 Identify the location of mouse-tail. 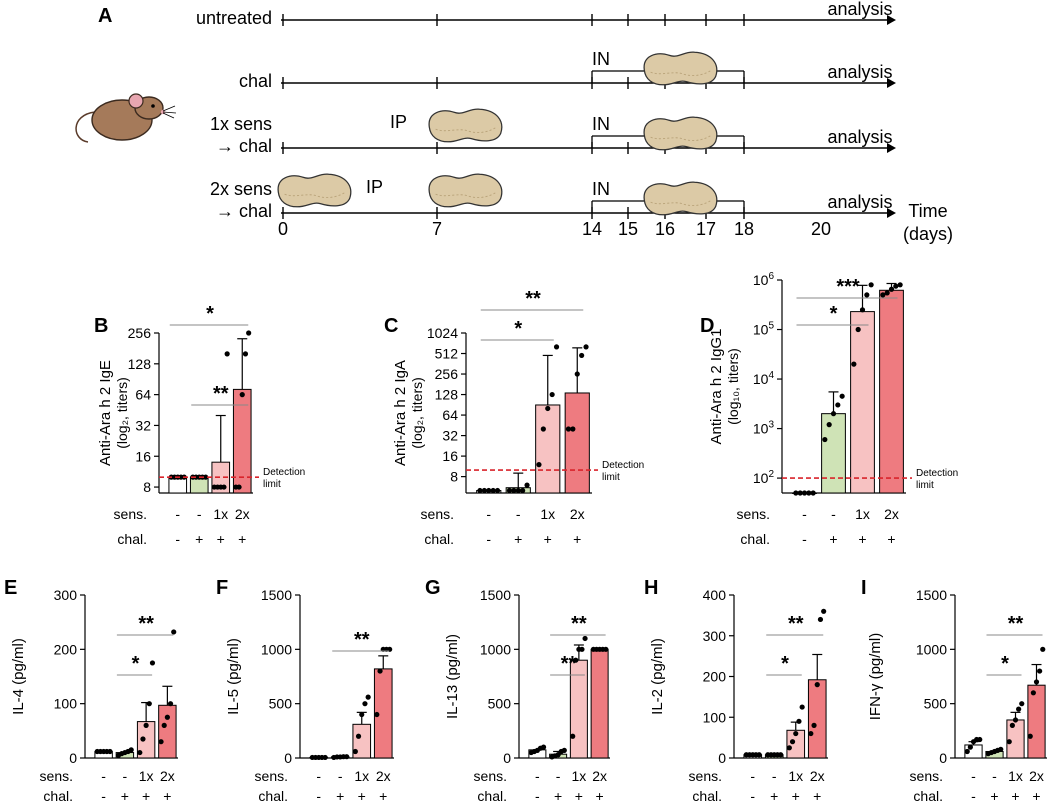
(85, 127).